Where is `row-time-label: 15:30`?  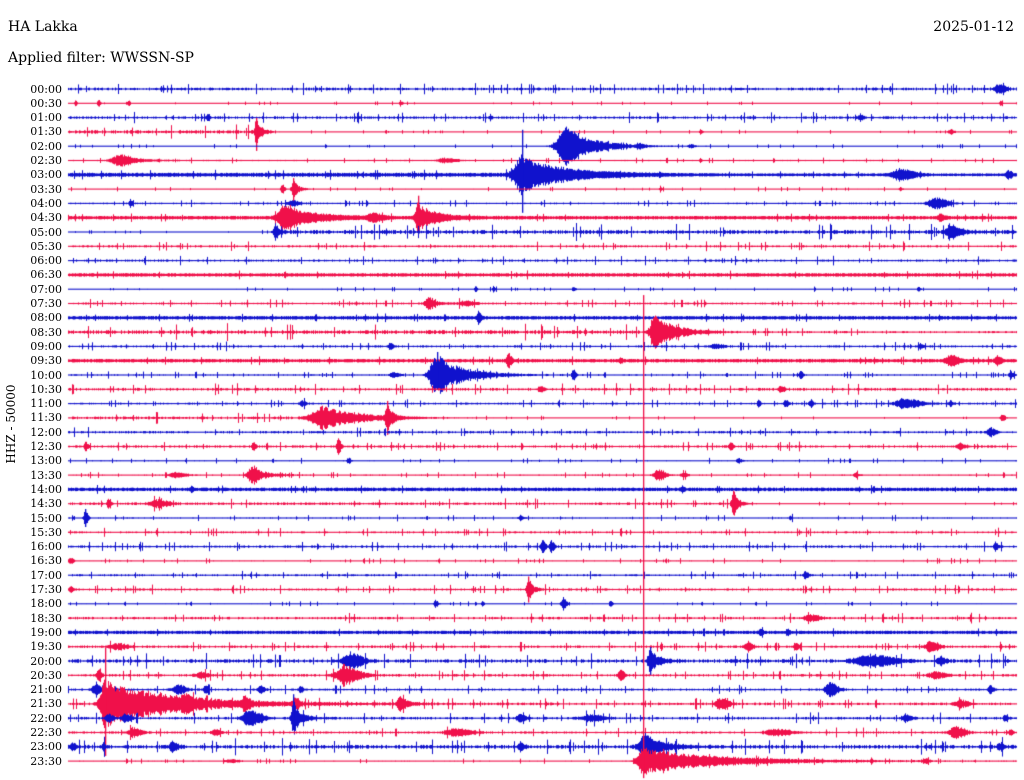
row-time-label: 15:30 is located at coordinates (46, 532).